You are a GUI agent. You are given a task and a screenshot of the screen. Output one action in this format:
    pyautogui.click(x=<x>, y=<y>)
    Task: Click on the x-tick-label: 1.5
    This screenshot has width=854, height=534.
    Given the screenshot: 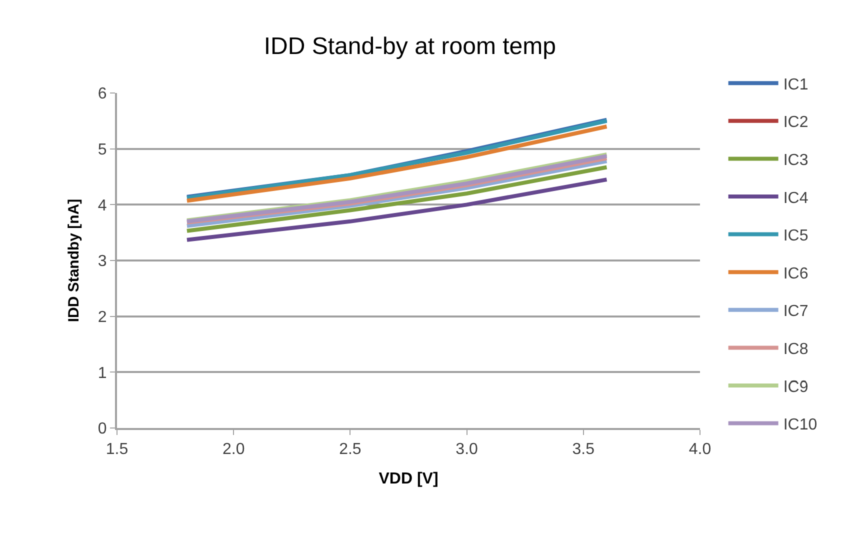 What is the action you would take?
    pyautogui.click(x=117, y=449)
    